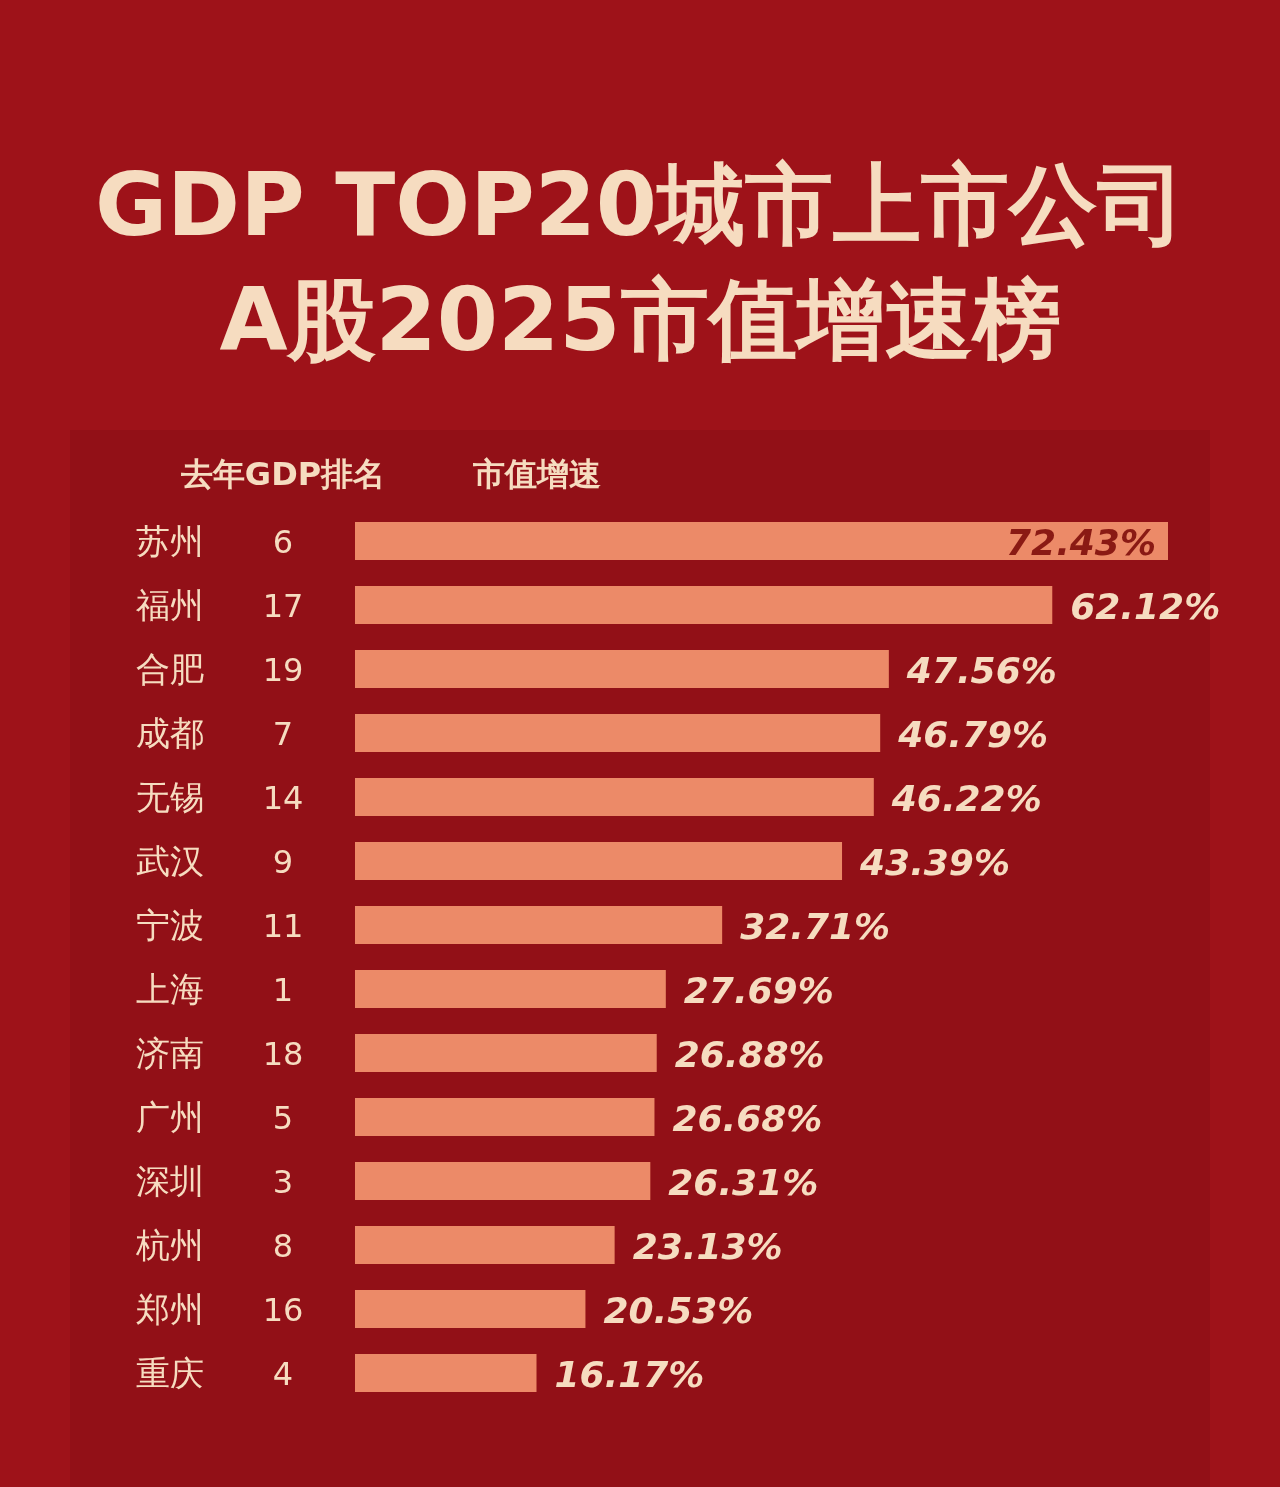 The image size is (1280, 1487). What do you see at coordinates (283, 990) in the screenshot?
I see `y2-tick-label: 1` at bounding box center [283, 990].